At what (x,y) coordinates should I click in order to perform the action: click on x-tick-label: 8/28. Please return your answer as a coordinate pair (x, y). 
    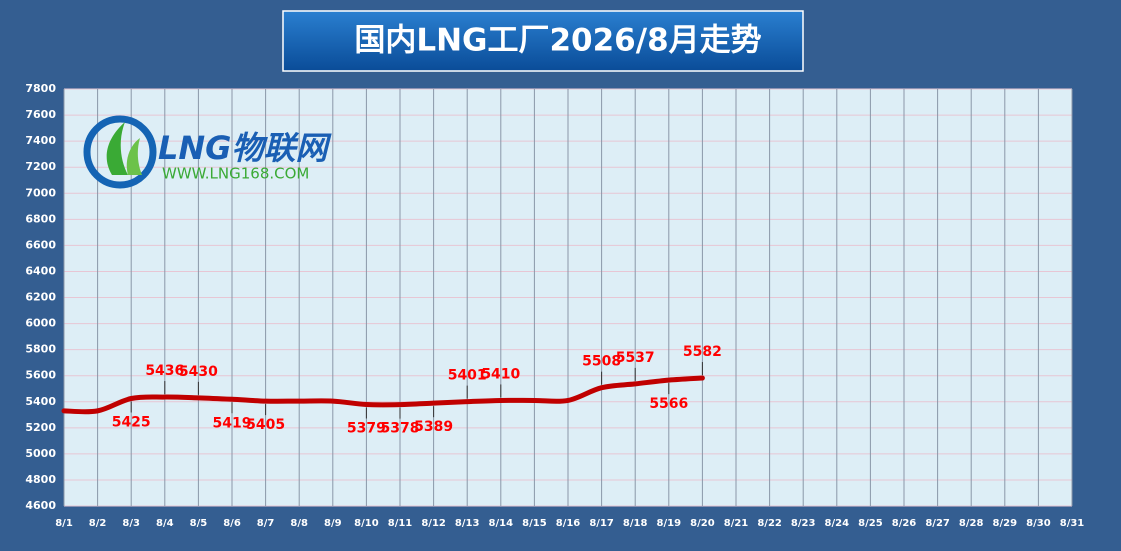
    Looking at the image, I should click on (971, 523).